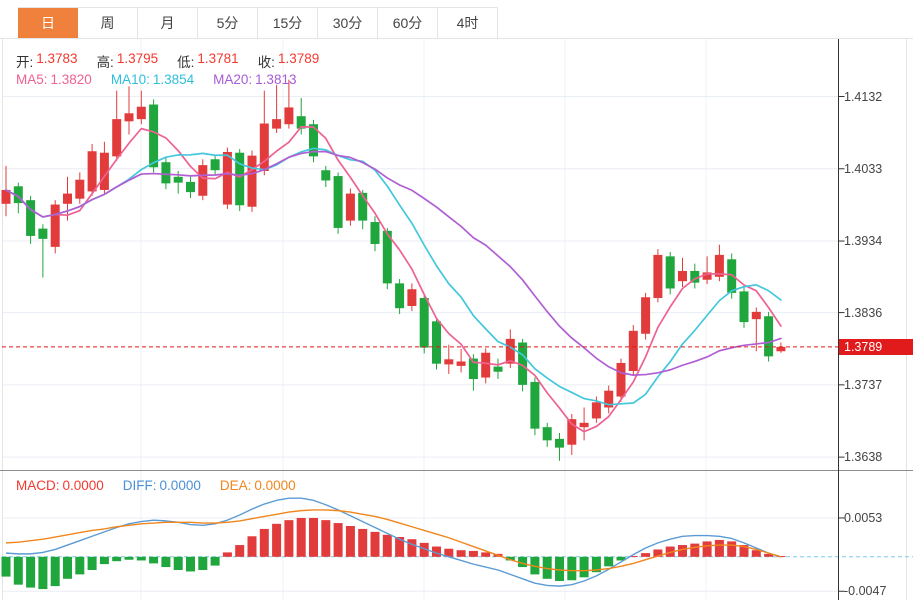 Image resolution: width=913 pixels, height=600 pixels. I want to click on timeframe-tabbar: 日周月 5分 15分 30分 60分 4时, so click(258, 23).